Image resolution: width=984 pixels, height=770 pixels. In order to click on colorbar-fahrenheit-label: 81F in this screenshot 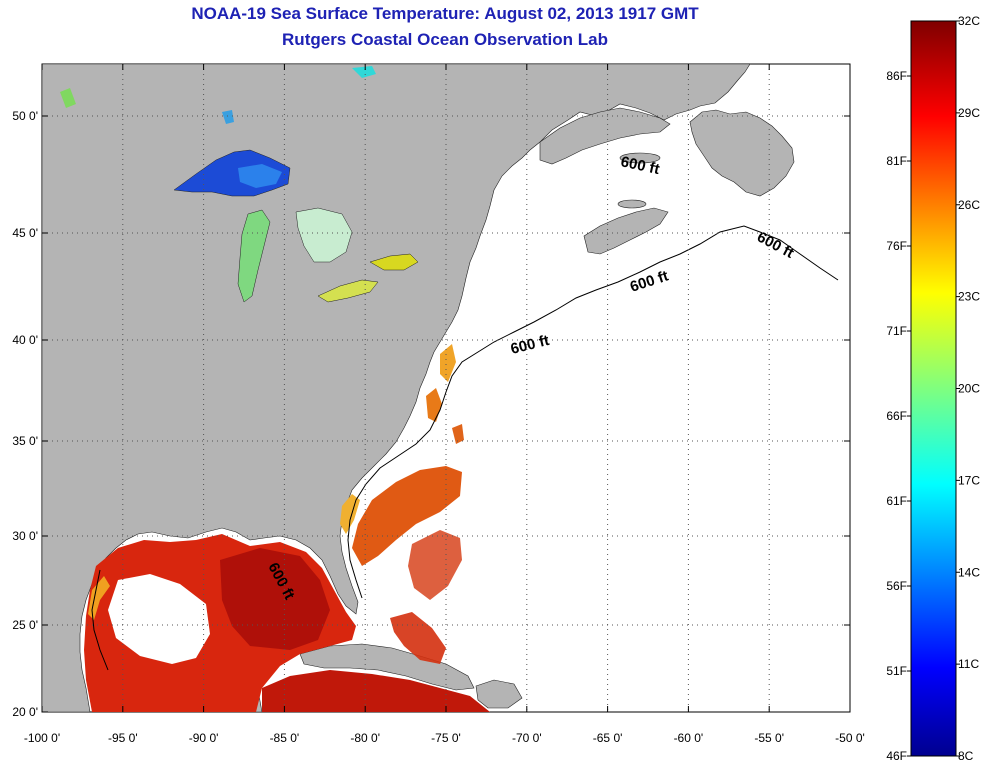, I will do `click(896, 161)`.